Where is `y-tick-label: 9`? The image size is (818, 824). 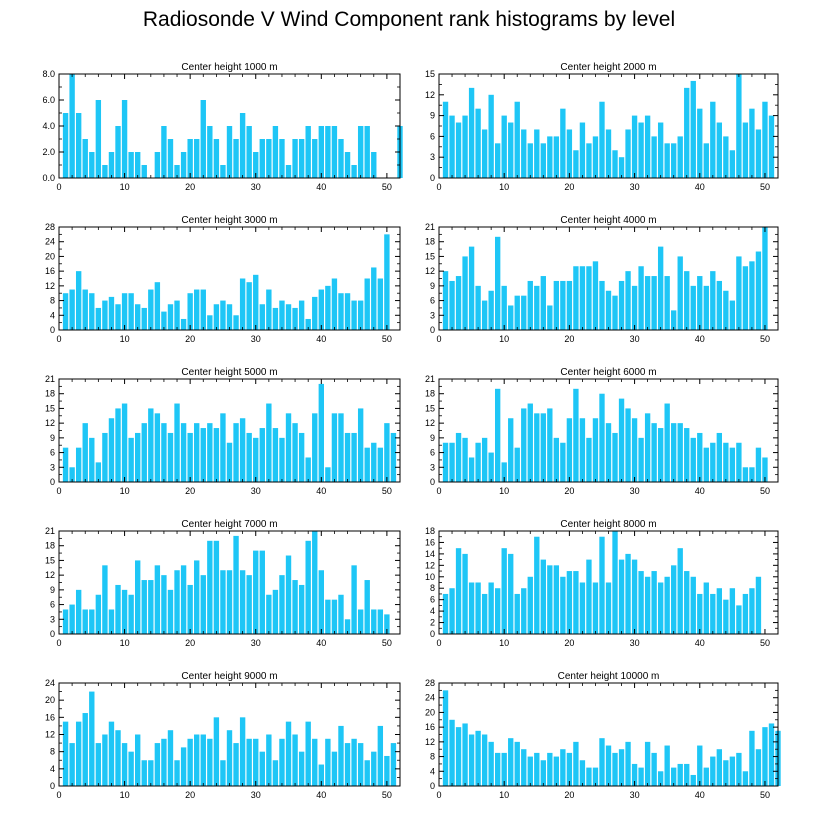 y-tick-label: 9 is located at coordinates (432, 286).